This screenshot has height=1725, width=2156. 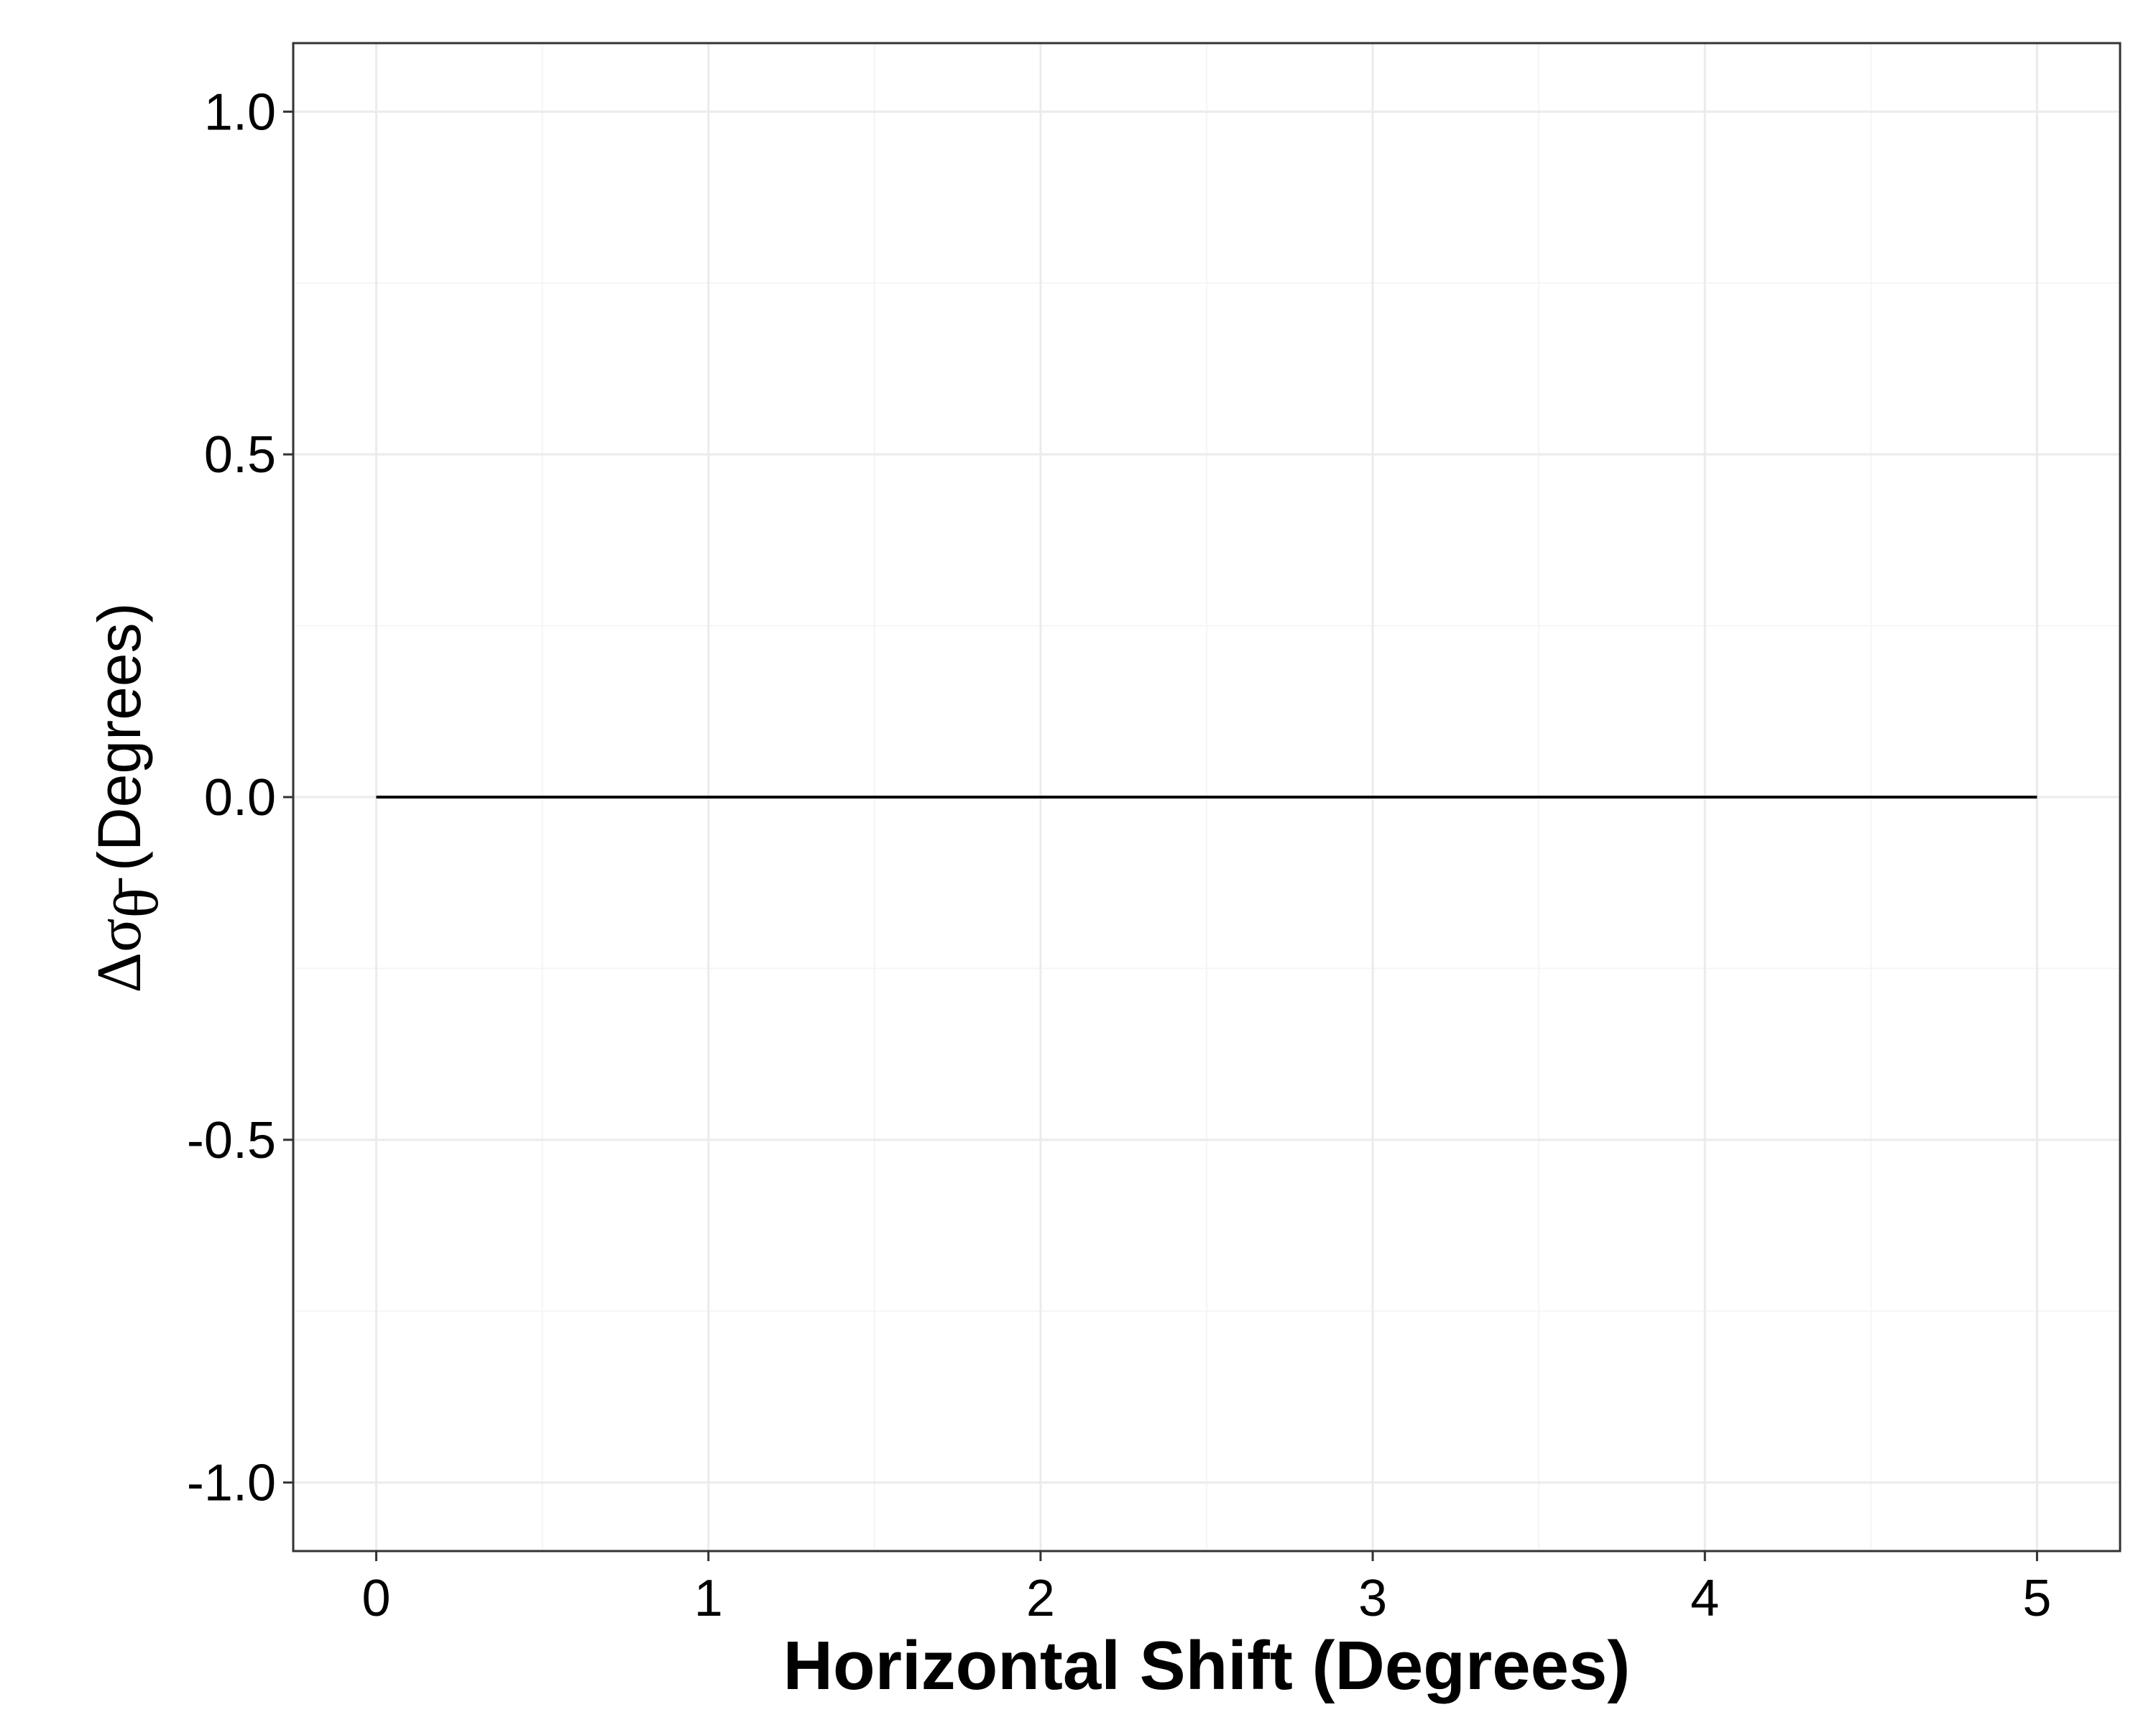 What do you see at coordinates (1040, 1598) in the screenshot?
I see `x-tick-label: 2` at bounding box center [1040, 1598].